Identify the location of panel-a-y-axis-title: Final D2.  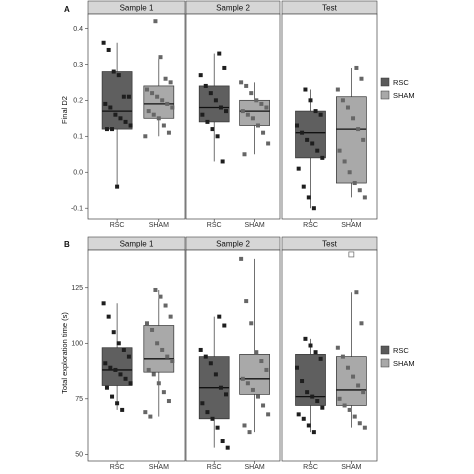
(64, 110).